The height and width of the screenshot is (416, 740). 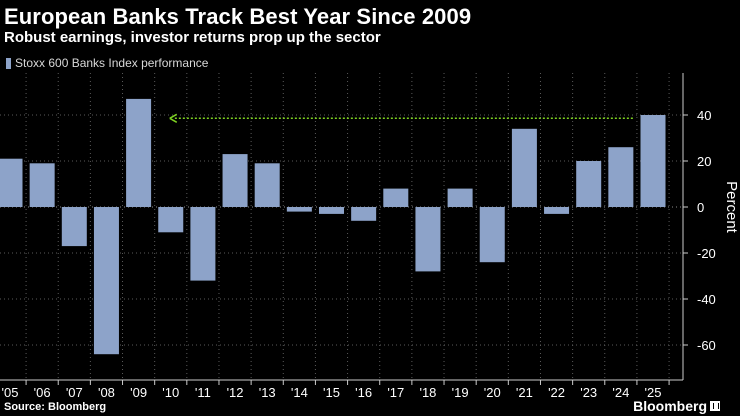 What do you see at coordinates (427, 392) in the screenshot?
I see `x-tick-label: '18` at bounding box center [427, 392].